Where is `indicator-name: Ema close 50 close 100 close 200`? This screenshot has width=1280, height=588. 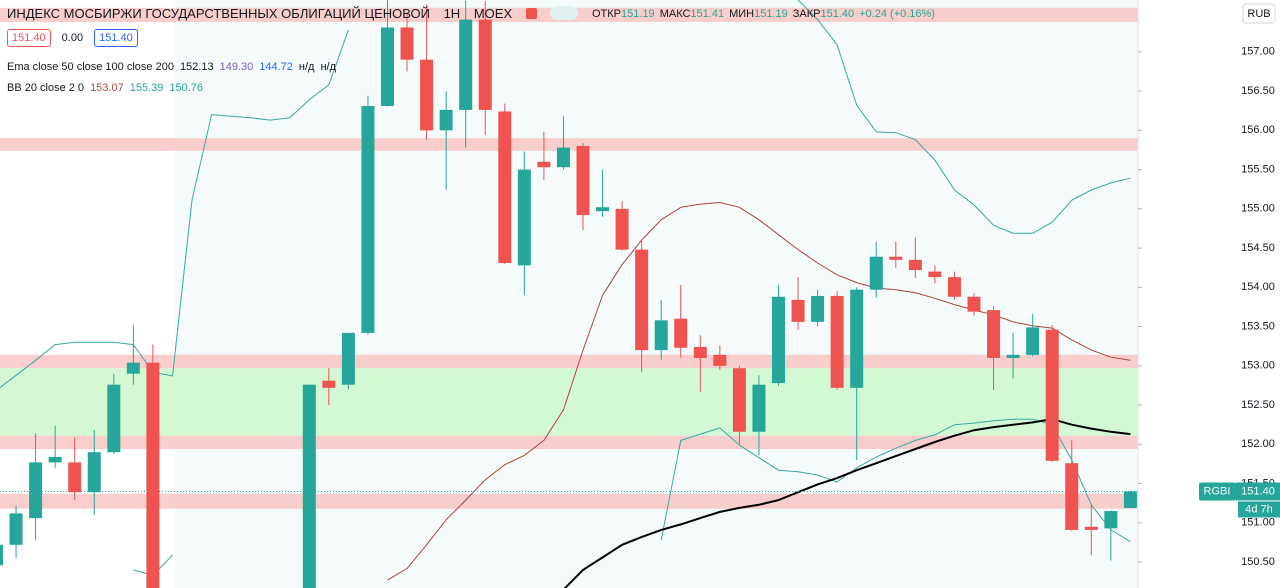 indicator-name: Ema close 50 close 100 close 200 is located at coordinates (90, 67).